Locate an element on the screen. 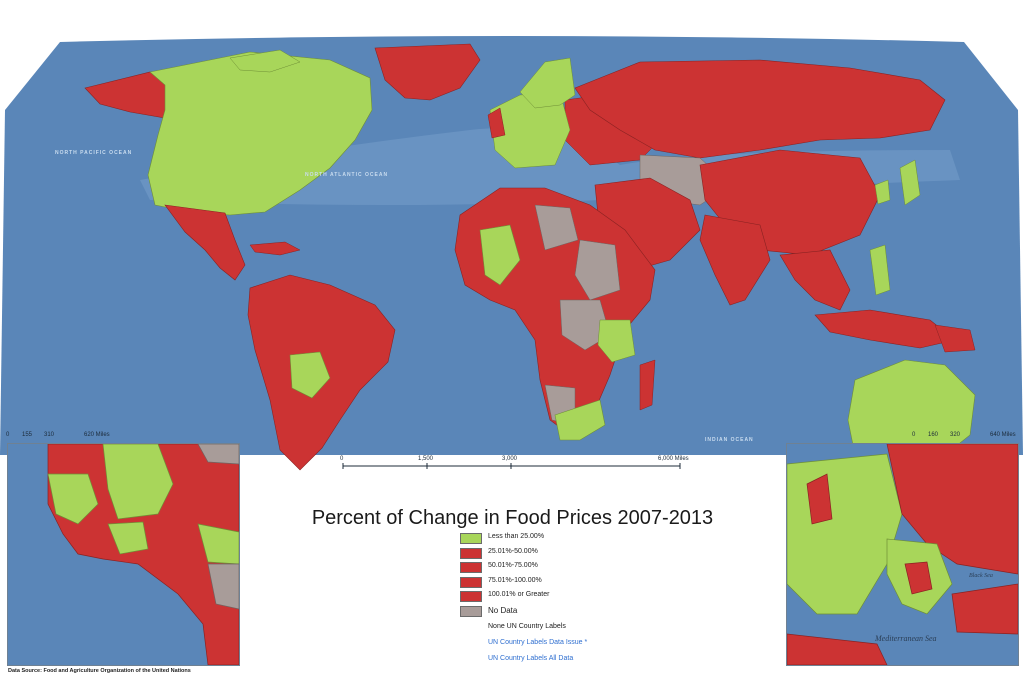  legend-item-75-100: 75.01%-100.00% is located at coordinates (610, 583).